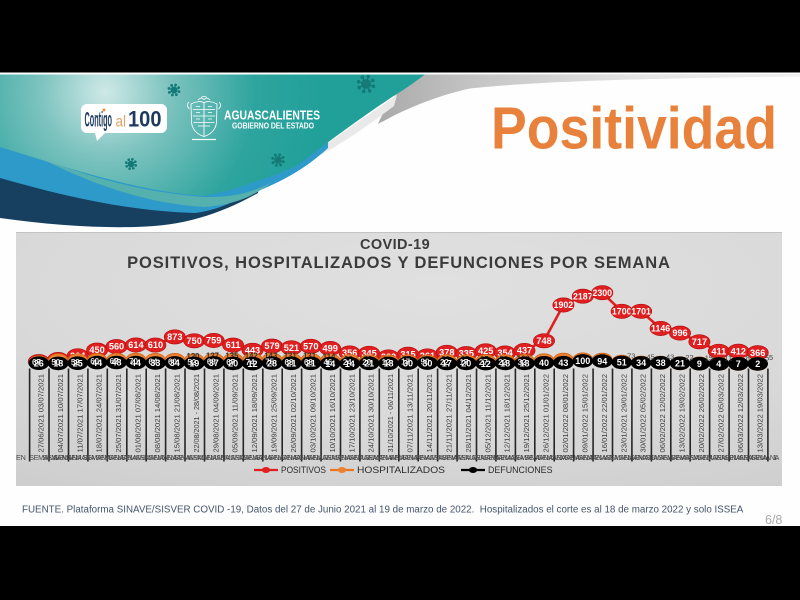 The image size is (800, 600). What do you see at coordinates (641, 363) in the screenshot?
I see `svg-text: 34` at bounding box center [641, 363].